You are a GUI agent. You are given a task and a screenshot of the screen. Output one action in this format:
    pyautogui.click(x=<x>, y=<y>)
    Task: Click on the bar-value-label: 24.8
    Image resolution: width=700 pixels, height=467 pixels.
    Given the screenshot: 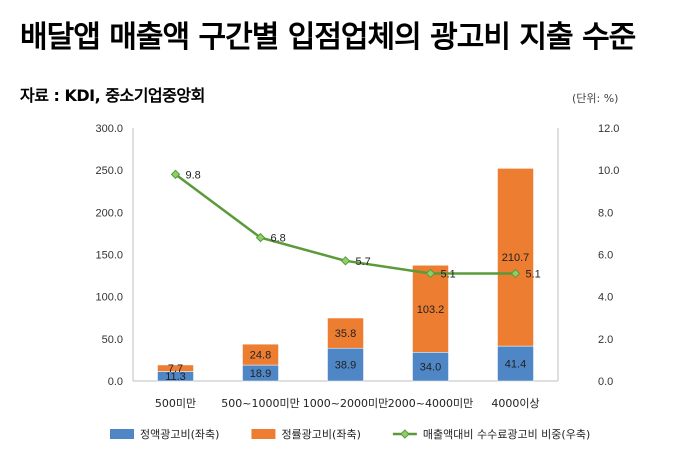 What is the action you would take?
    pyautogui.click(x=260, y=356)
    